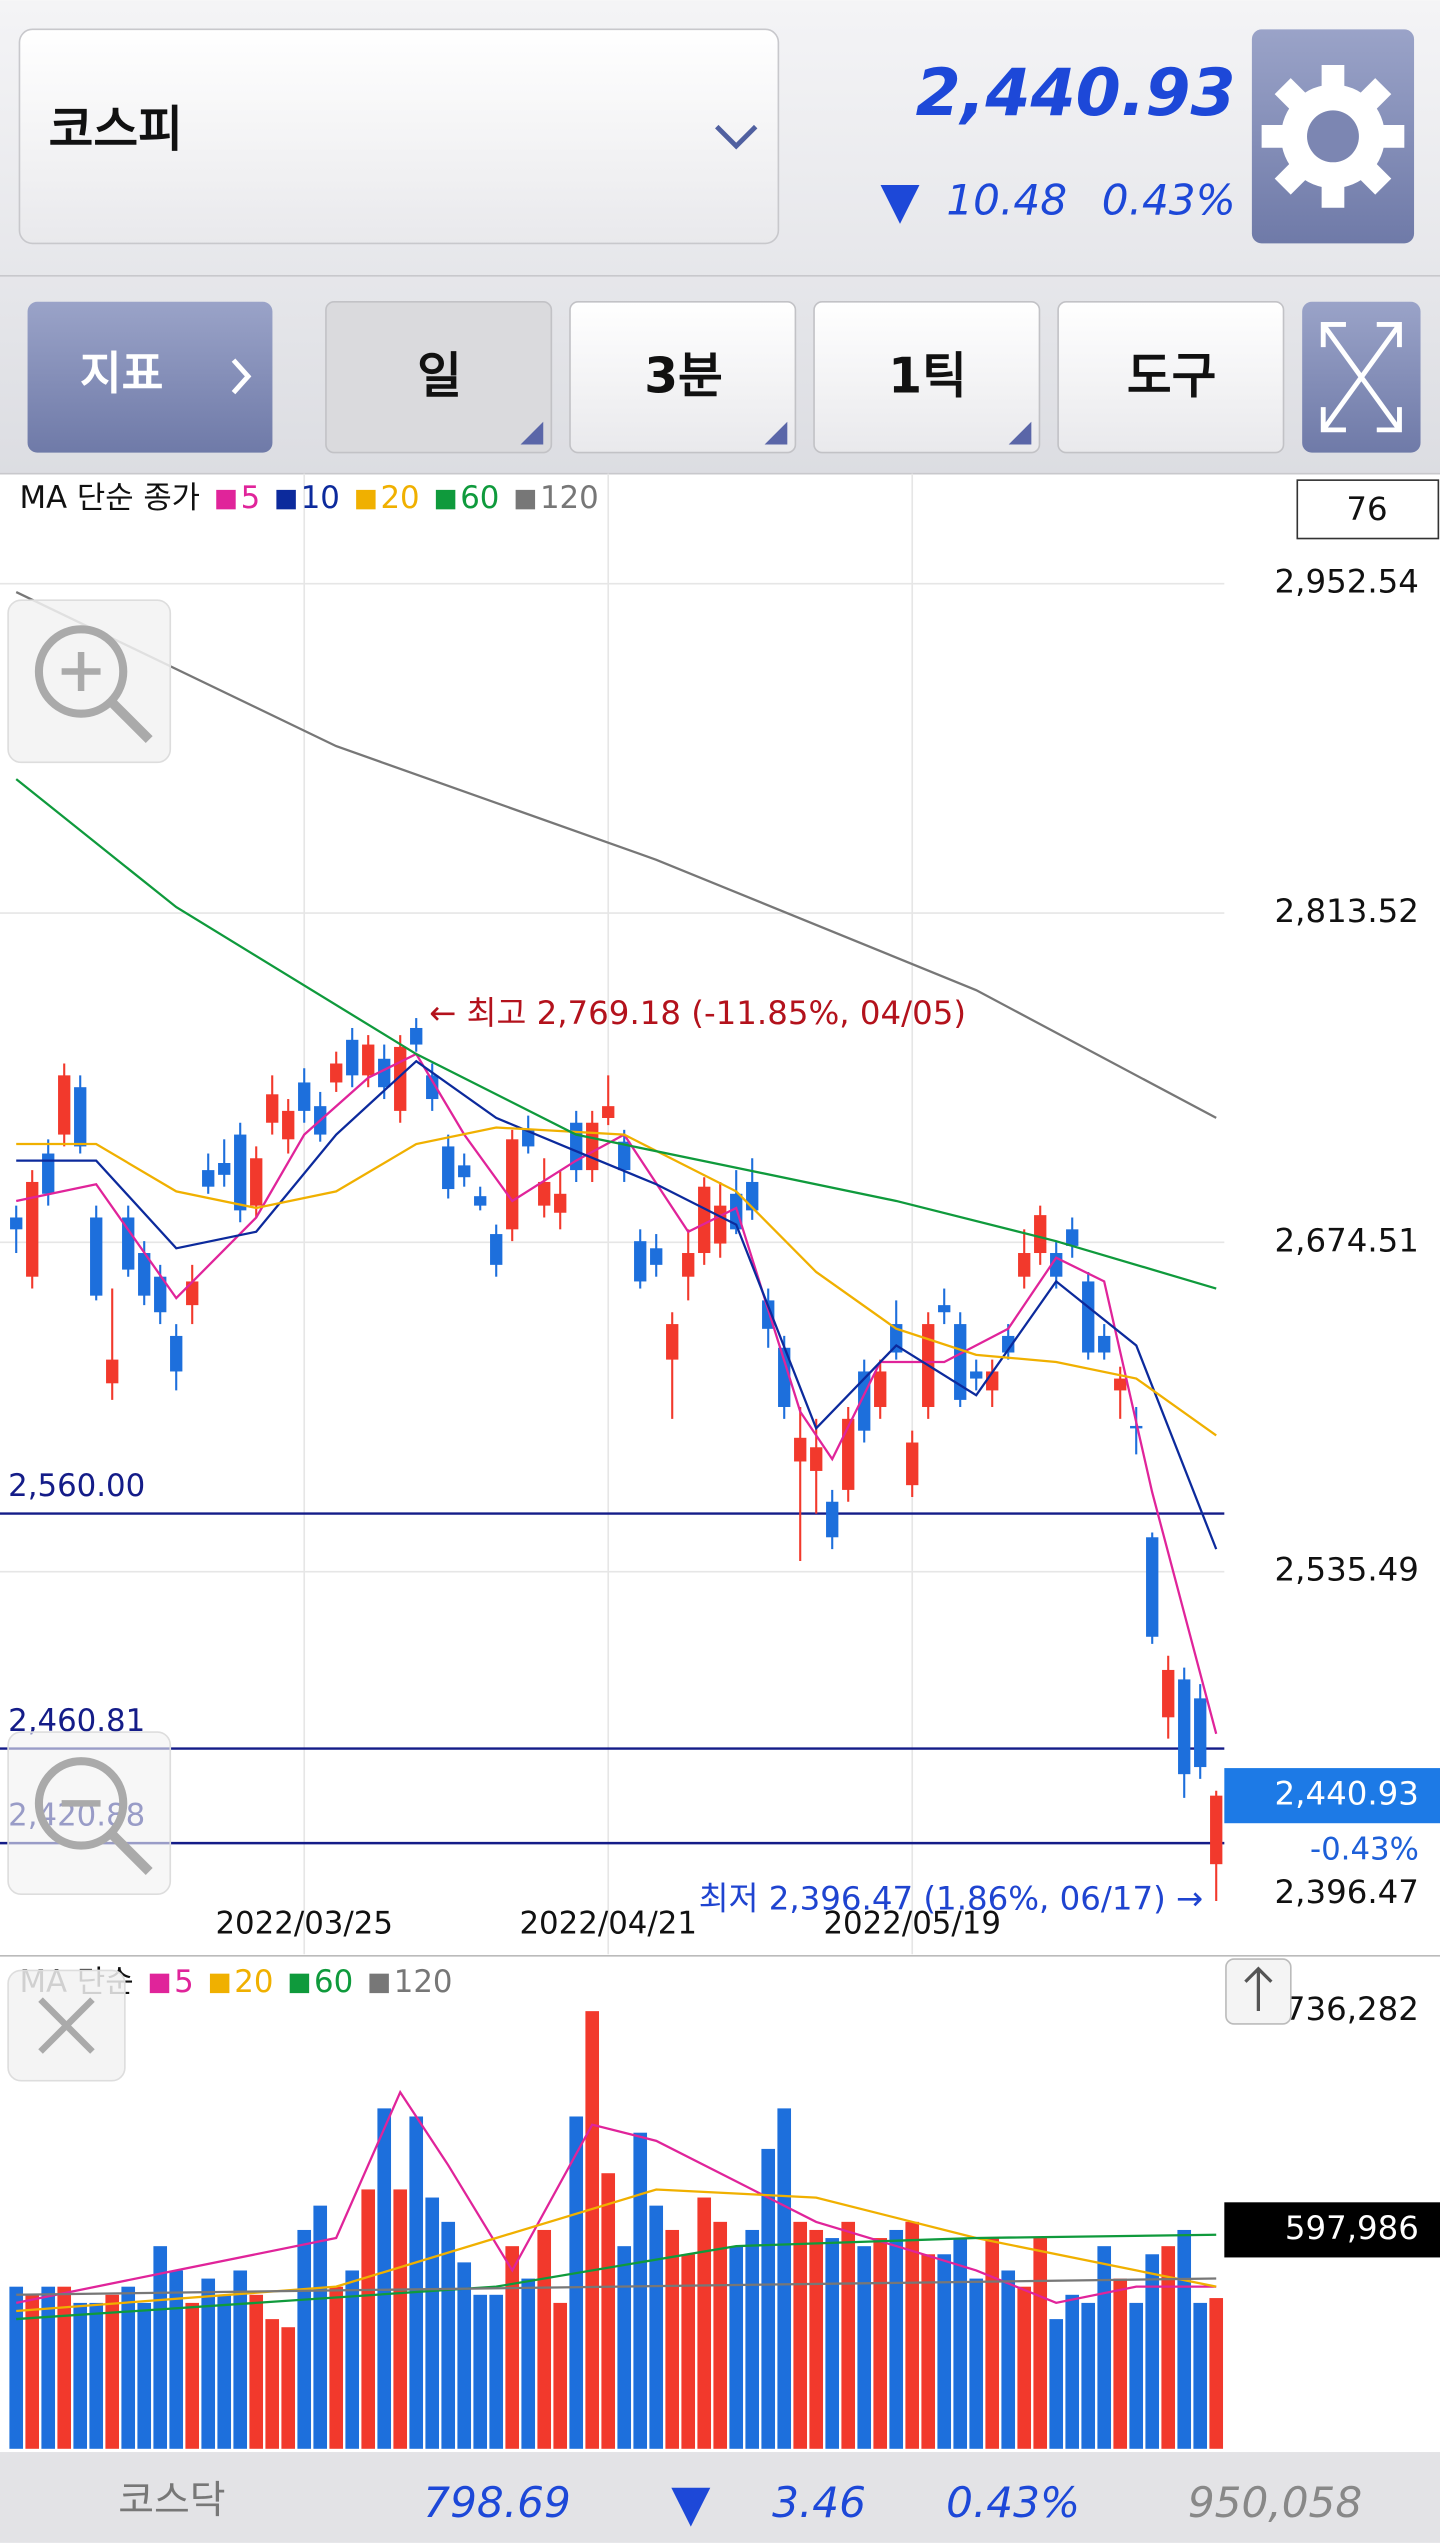 Image resolution: width=1440 pixels, height=2543 pixels. I want to click on tab-corner, so click(776, 433).